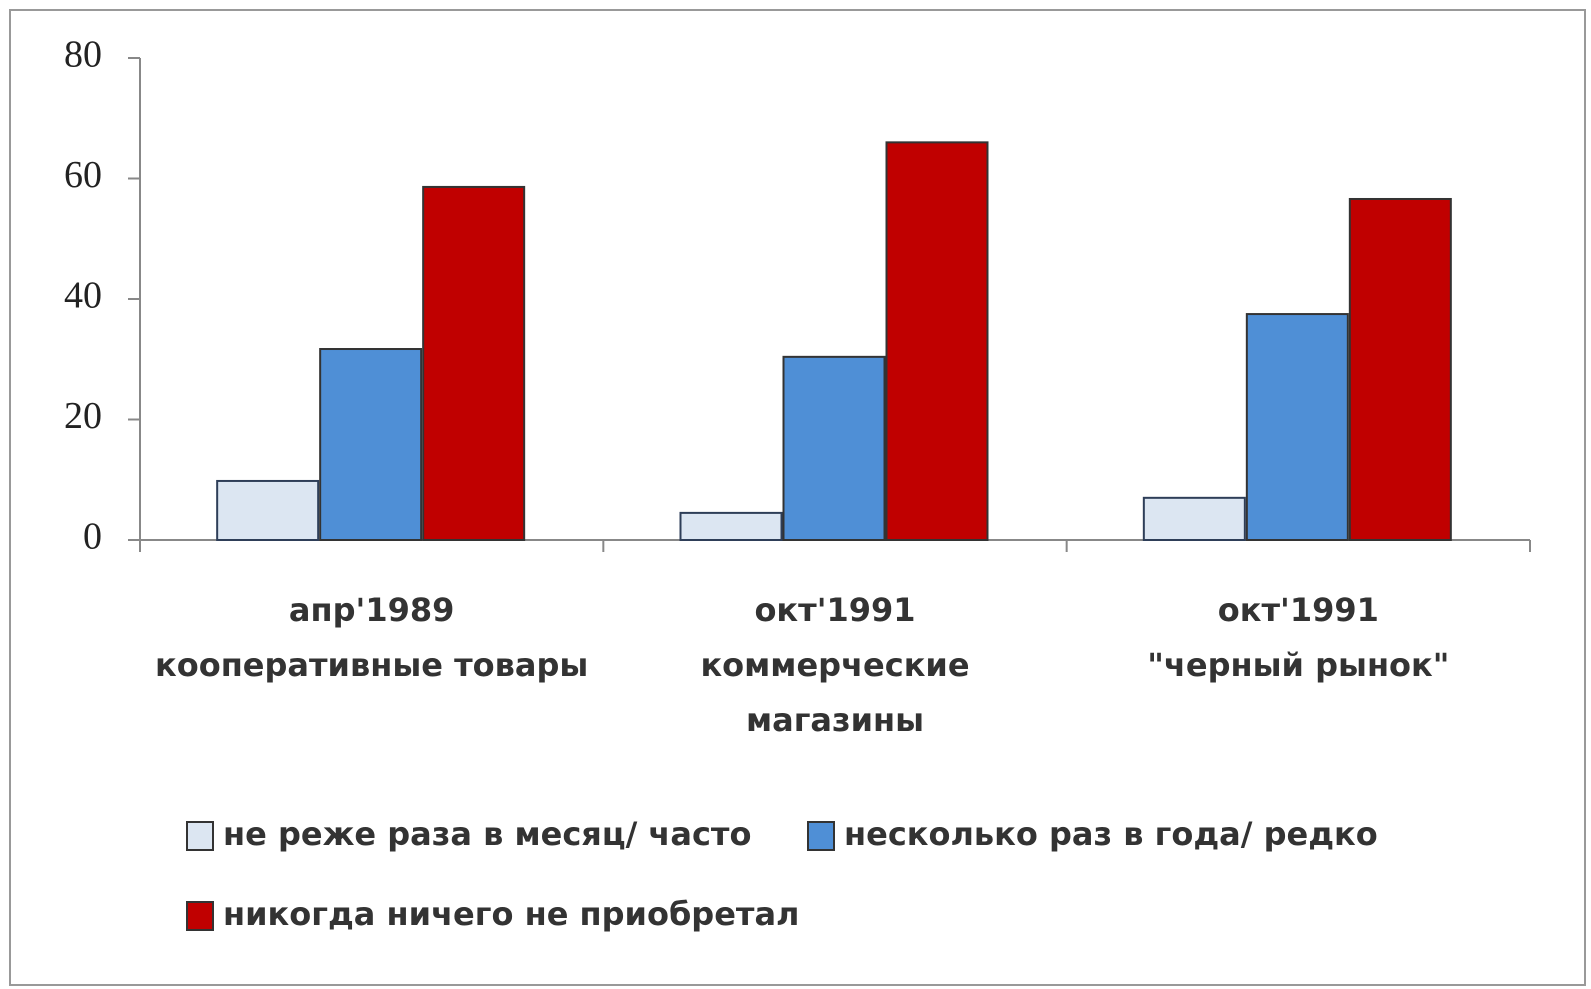 The image size is (1591, 989). Describe the element at coordinates (92, 537) in the screenshot. I see `y-tick-label: 0` at that location.